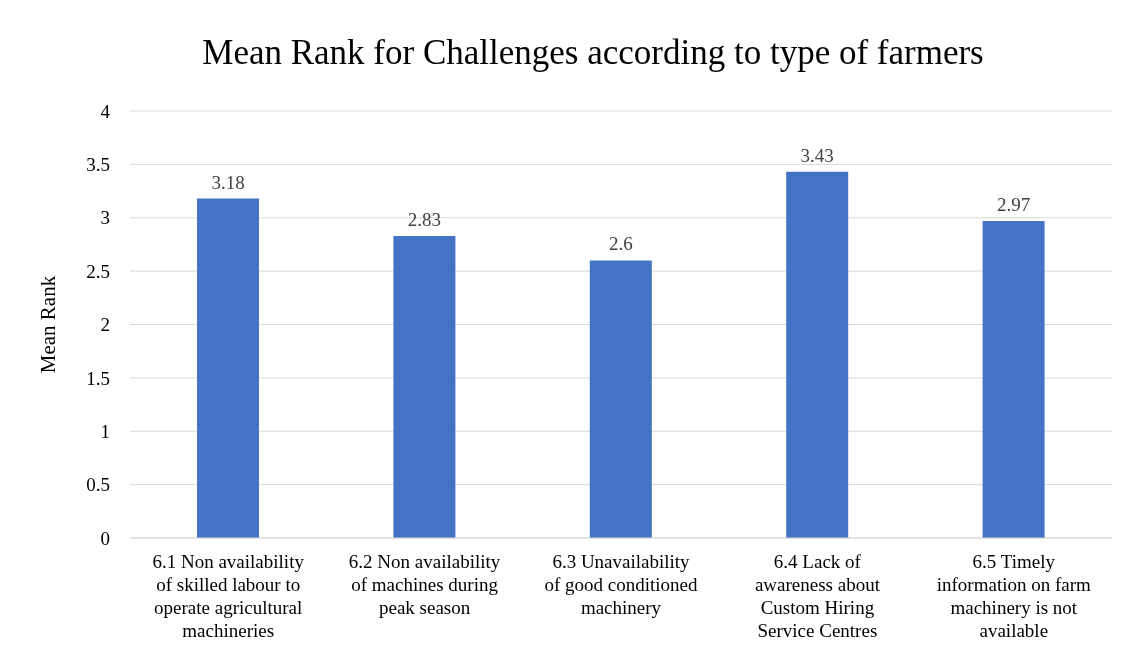 This screenshot has height=659, width=1128. I want to click on y-tick-label: 0, so click(105, 538).